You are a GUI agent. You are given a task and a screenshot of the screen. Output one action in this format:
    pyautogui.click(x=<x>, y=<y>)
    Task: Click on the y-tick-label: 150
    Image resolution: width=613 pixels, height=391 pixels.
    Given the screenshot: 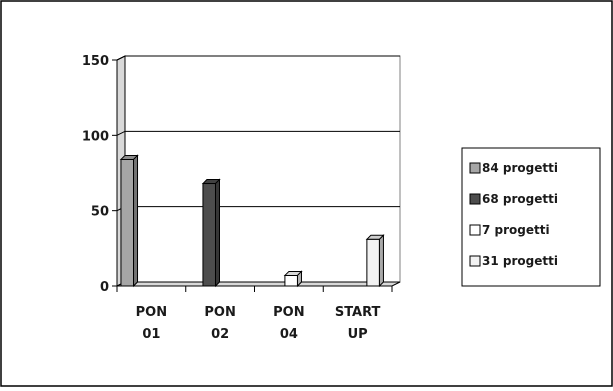 What is the action you would take?
    pyautogui.click(x=95, y=61)
    